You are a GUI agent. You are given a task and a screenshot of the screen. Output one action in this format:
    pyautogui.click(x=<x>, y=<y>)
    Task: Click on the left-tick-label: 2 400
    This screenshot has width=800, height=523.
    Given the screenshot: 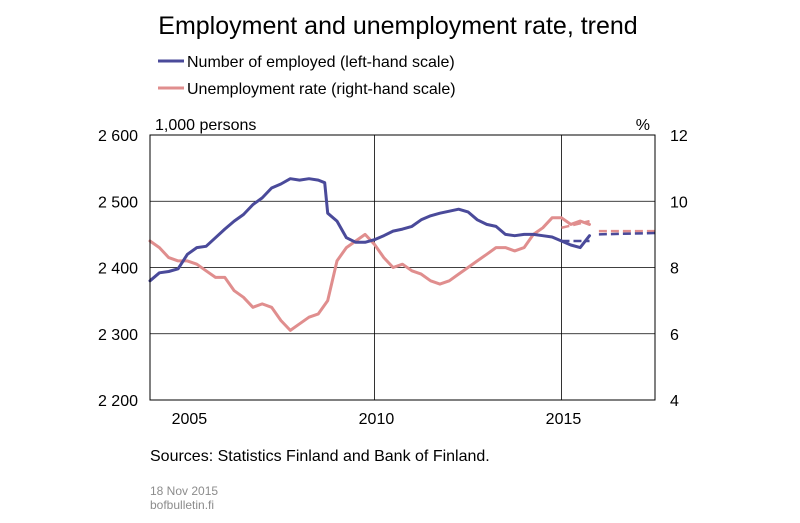 What is the action you would take?
    pyautogui.click(x=118, y=269)
    